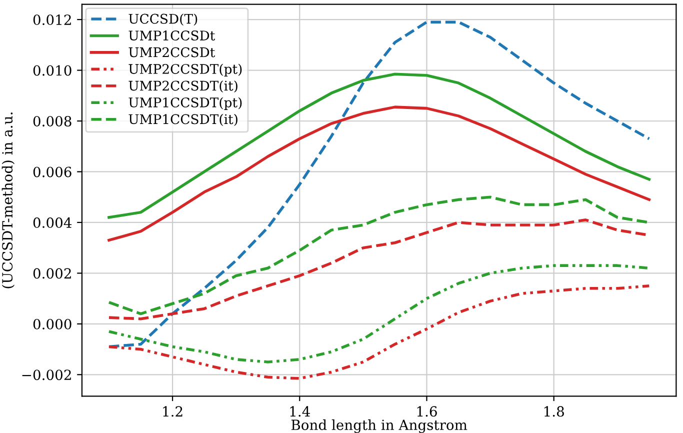 This screenshot has width=683, height=433. Describe the element at coordinates (183, 86) in the screenshot. I see `legend-label: UMP2CCSDT(it)` at that location.